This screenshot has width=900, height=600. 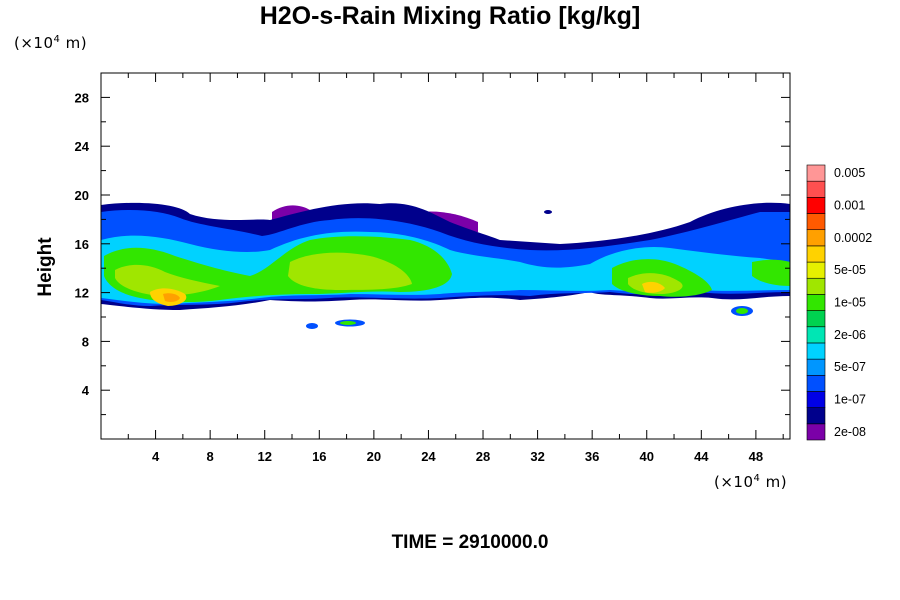 What do you see at coordinates (82, 293) in the screenshot?
I see `y-tick-label: 12` at bounding box center [82, 293].